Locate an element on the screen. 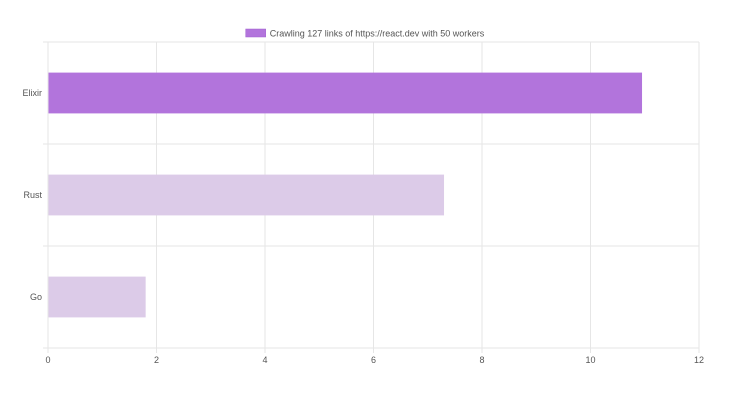 The height and width of the screenshot is (401, 730). y-axis-labels: Elixir Rust Go is located at coordinates (33, 195).